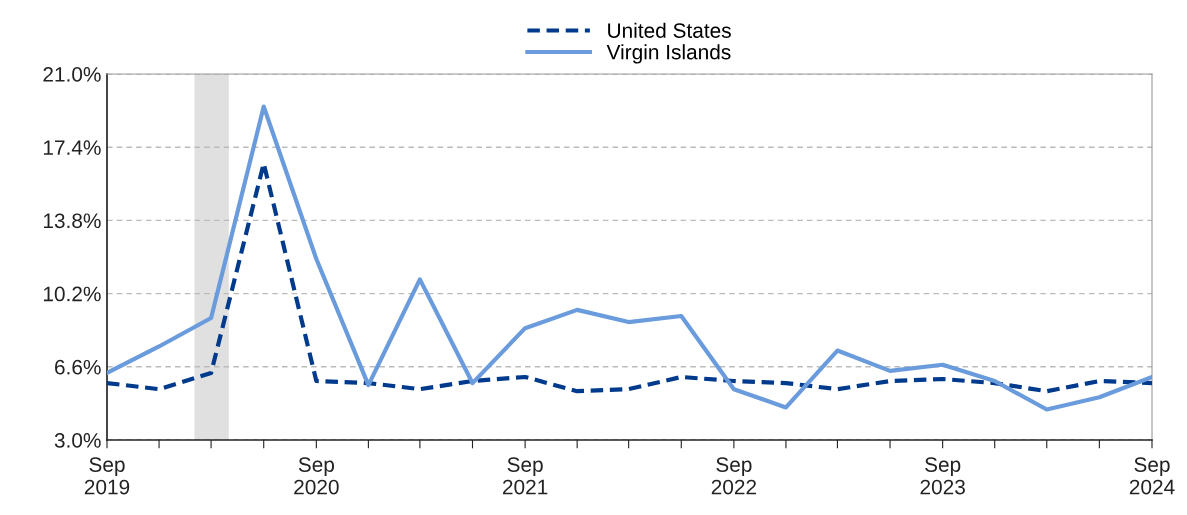 The width and height of the screenshot is (1187, 515). I want to click on legend-label: Virgin Islands, so click(668, 54).